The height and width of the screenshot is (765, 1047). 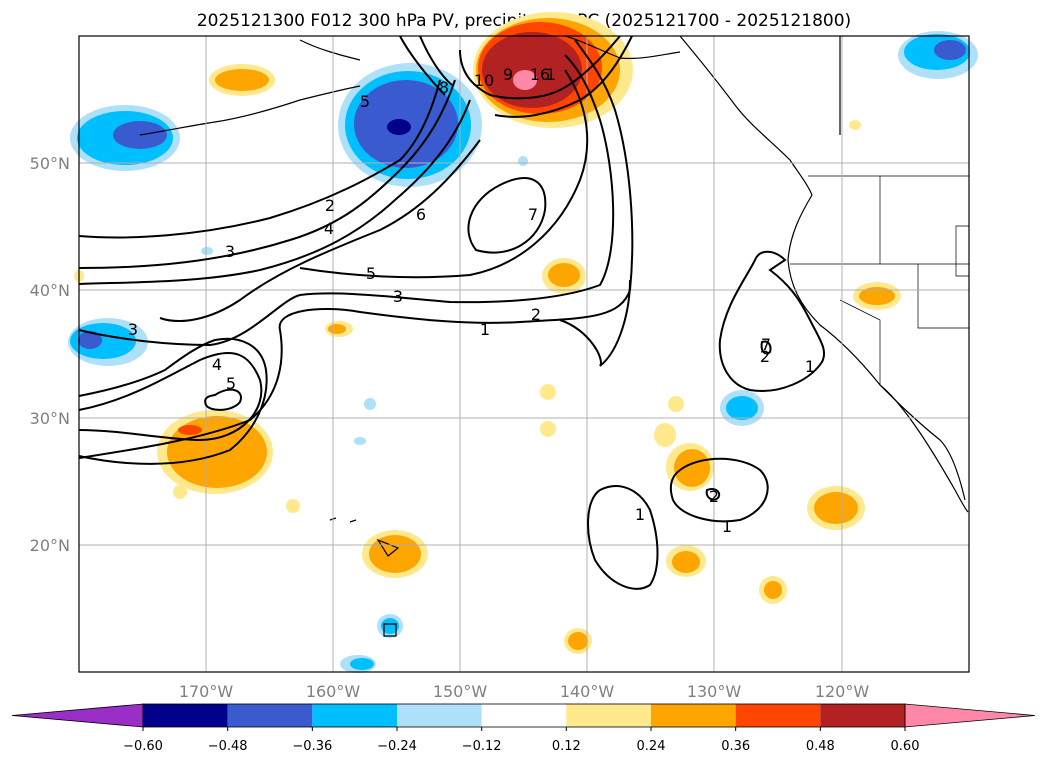 What do you see at coordinates (540, 74) in the screenshot?
I see `contour-label: 16` at bounding box center [540, 74].